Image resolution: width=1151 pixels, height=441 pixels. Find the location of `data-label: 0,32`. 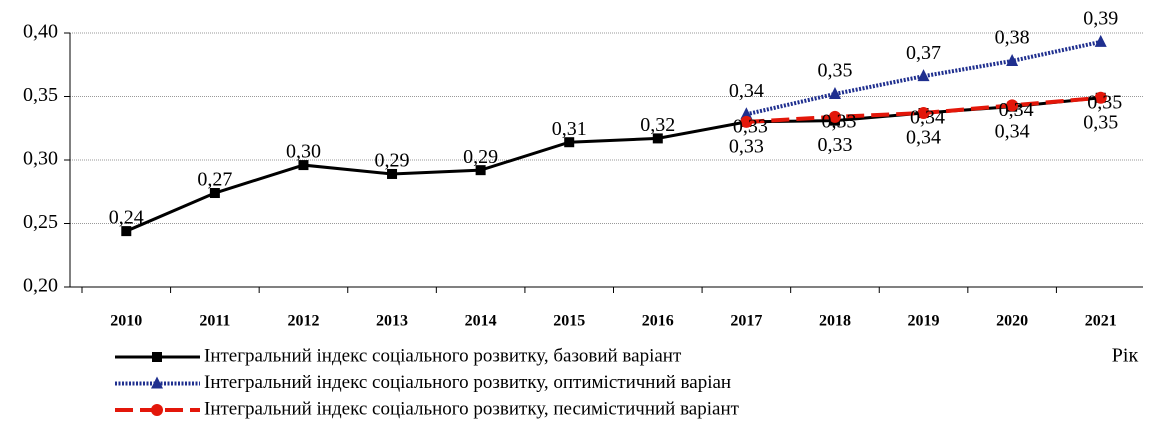

data-label: 0,32 is located at coordinates (657, 125).